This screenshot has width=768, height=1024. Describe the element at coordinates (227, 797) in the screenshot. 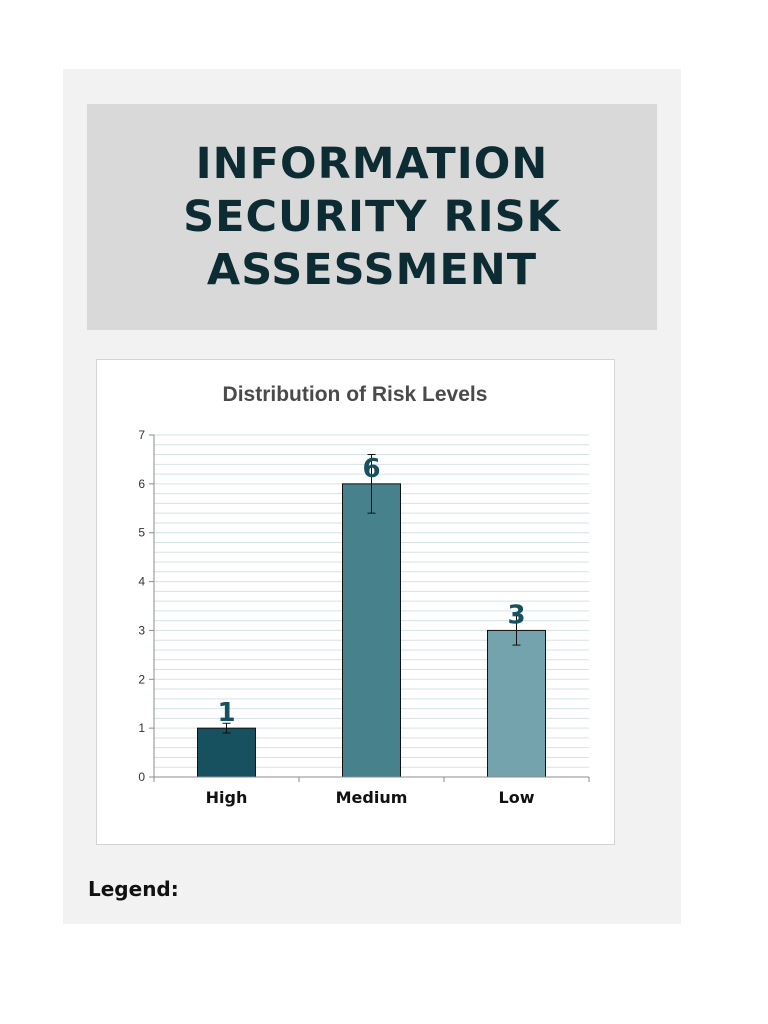

I see `category-label: High` at that location.